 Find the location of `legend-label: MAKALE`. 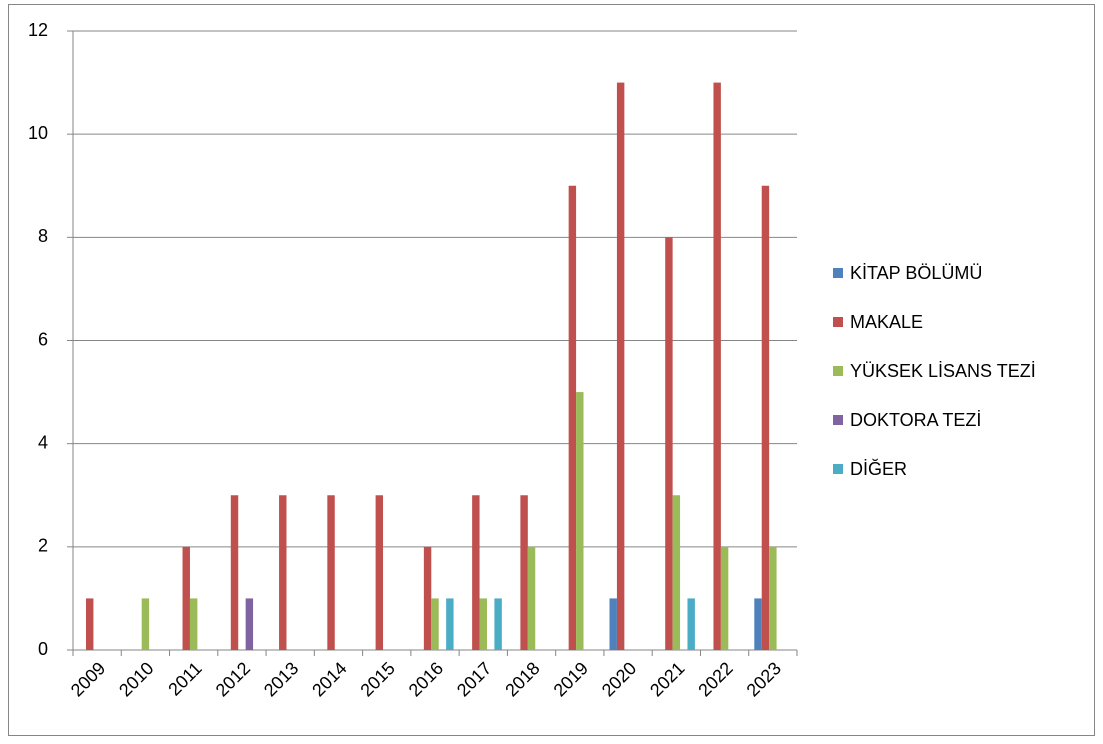

legend-label: MAKALE is located at coordinates (886, 322).